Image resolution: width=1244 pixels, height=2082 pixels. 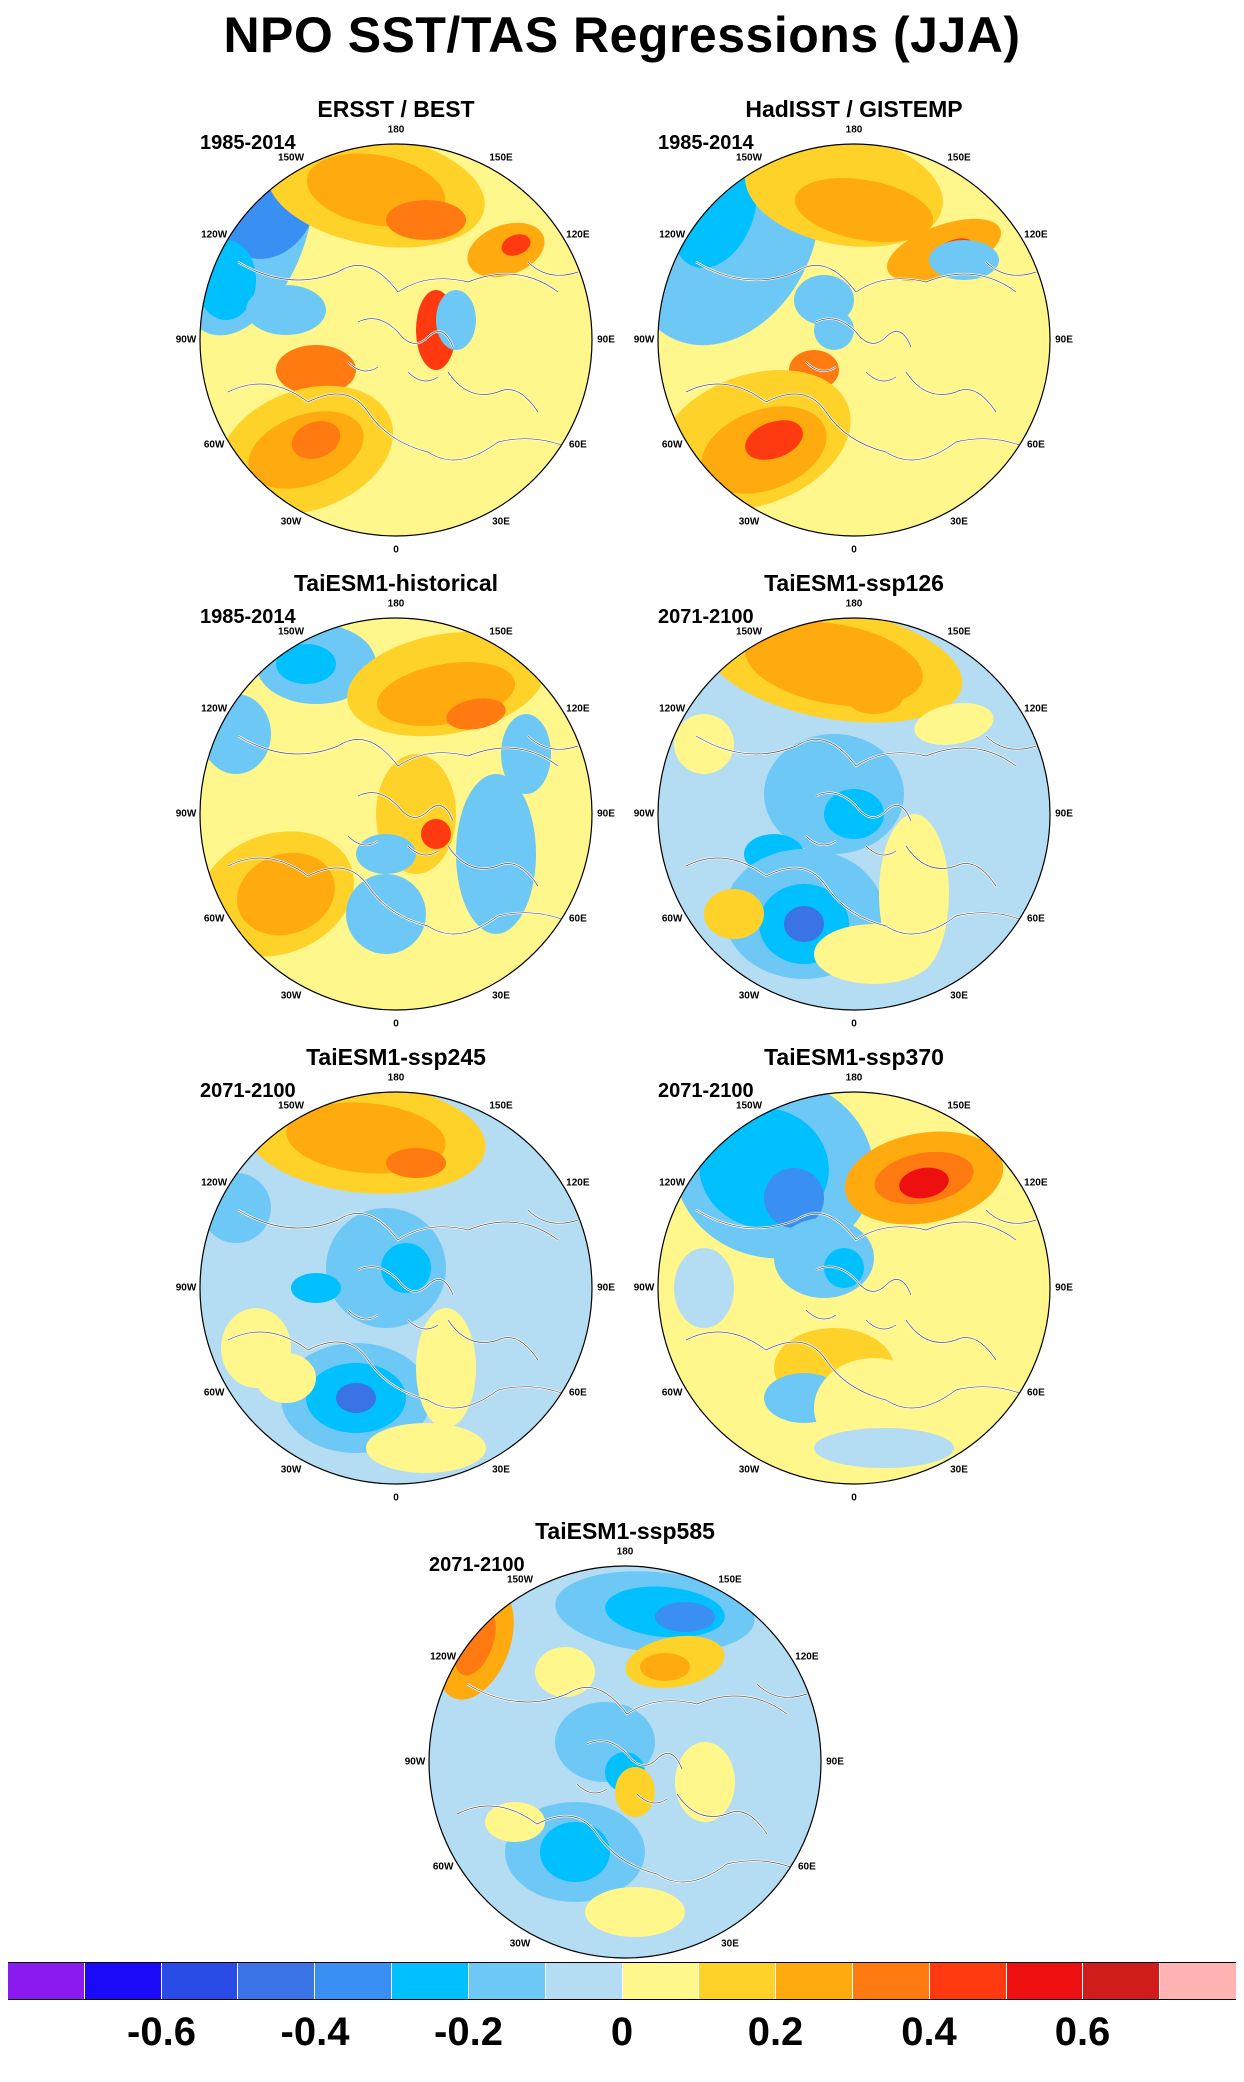 What do you see at coordinates (929, 2032) in the screenshot?
I see `colorbar-tick-label: 0.4` at bounding box center [929, 2032].